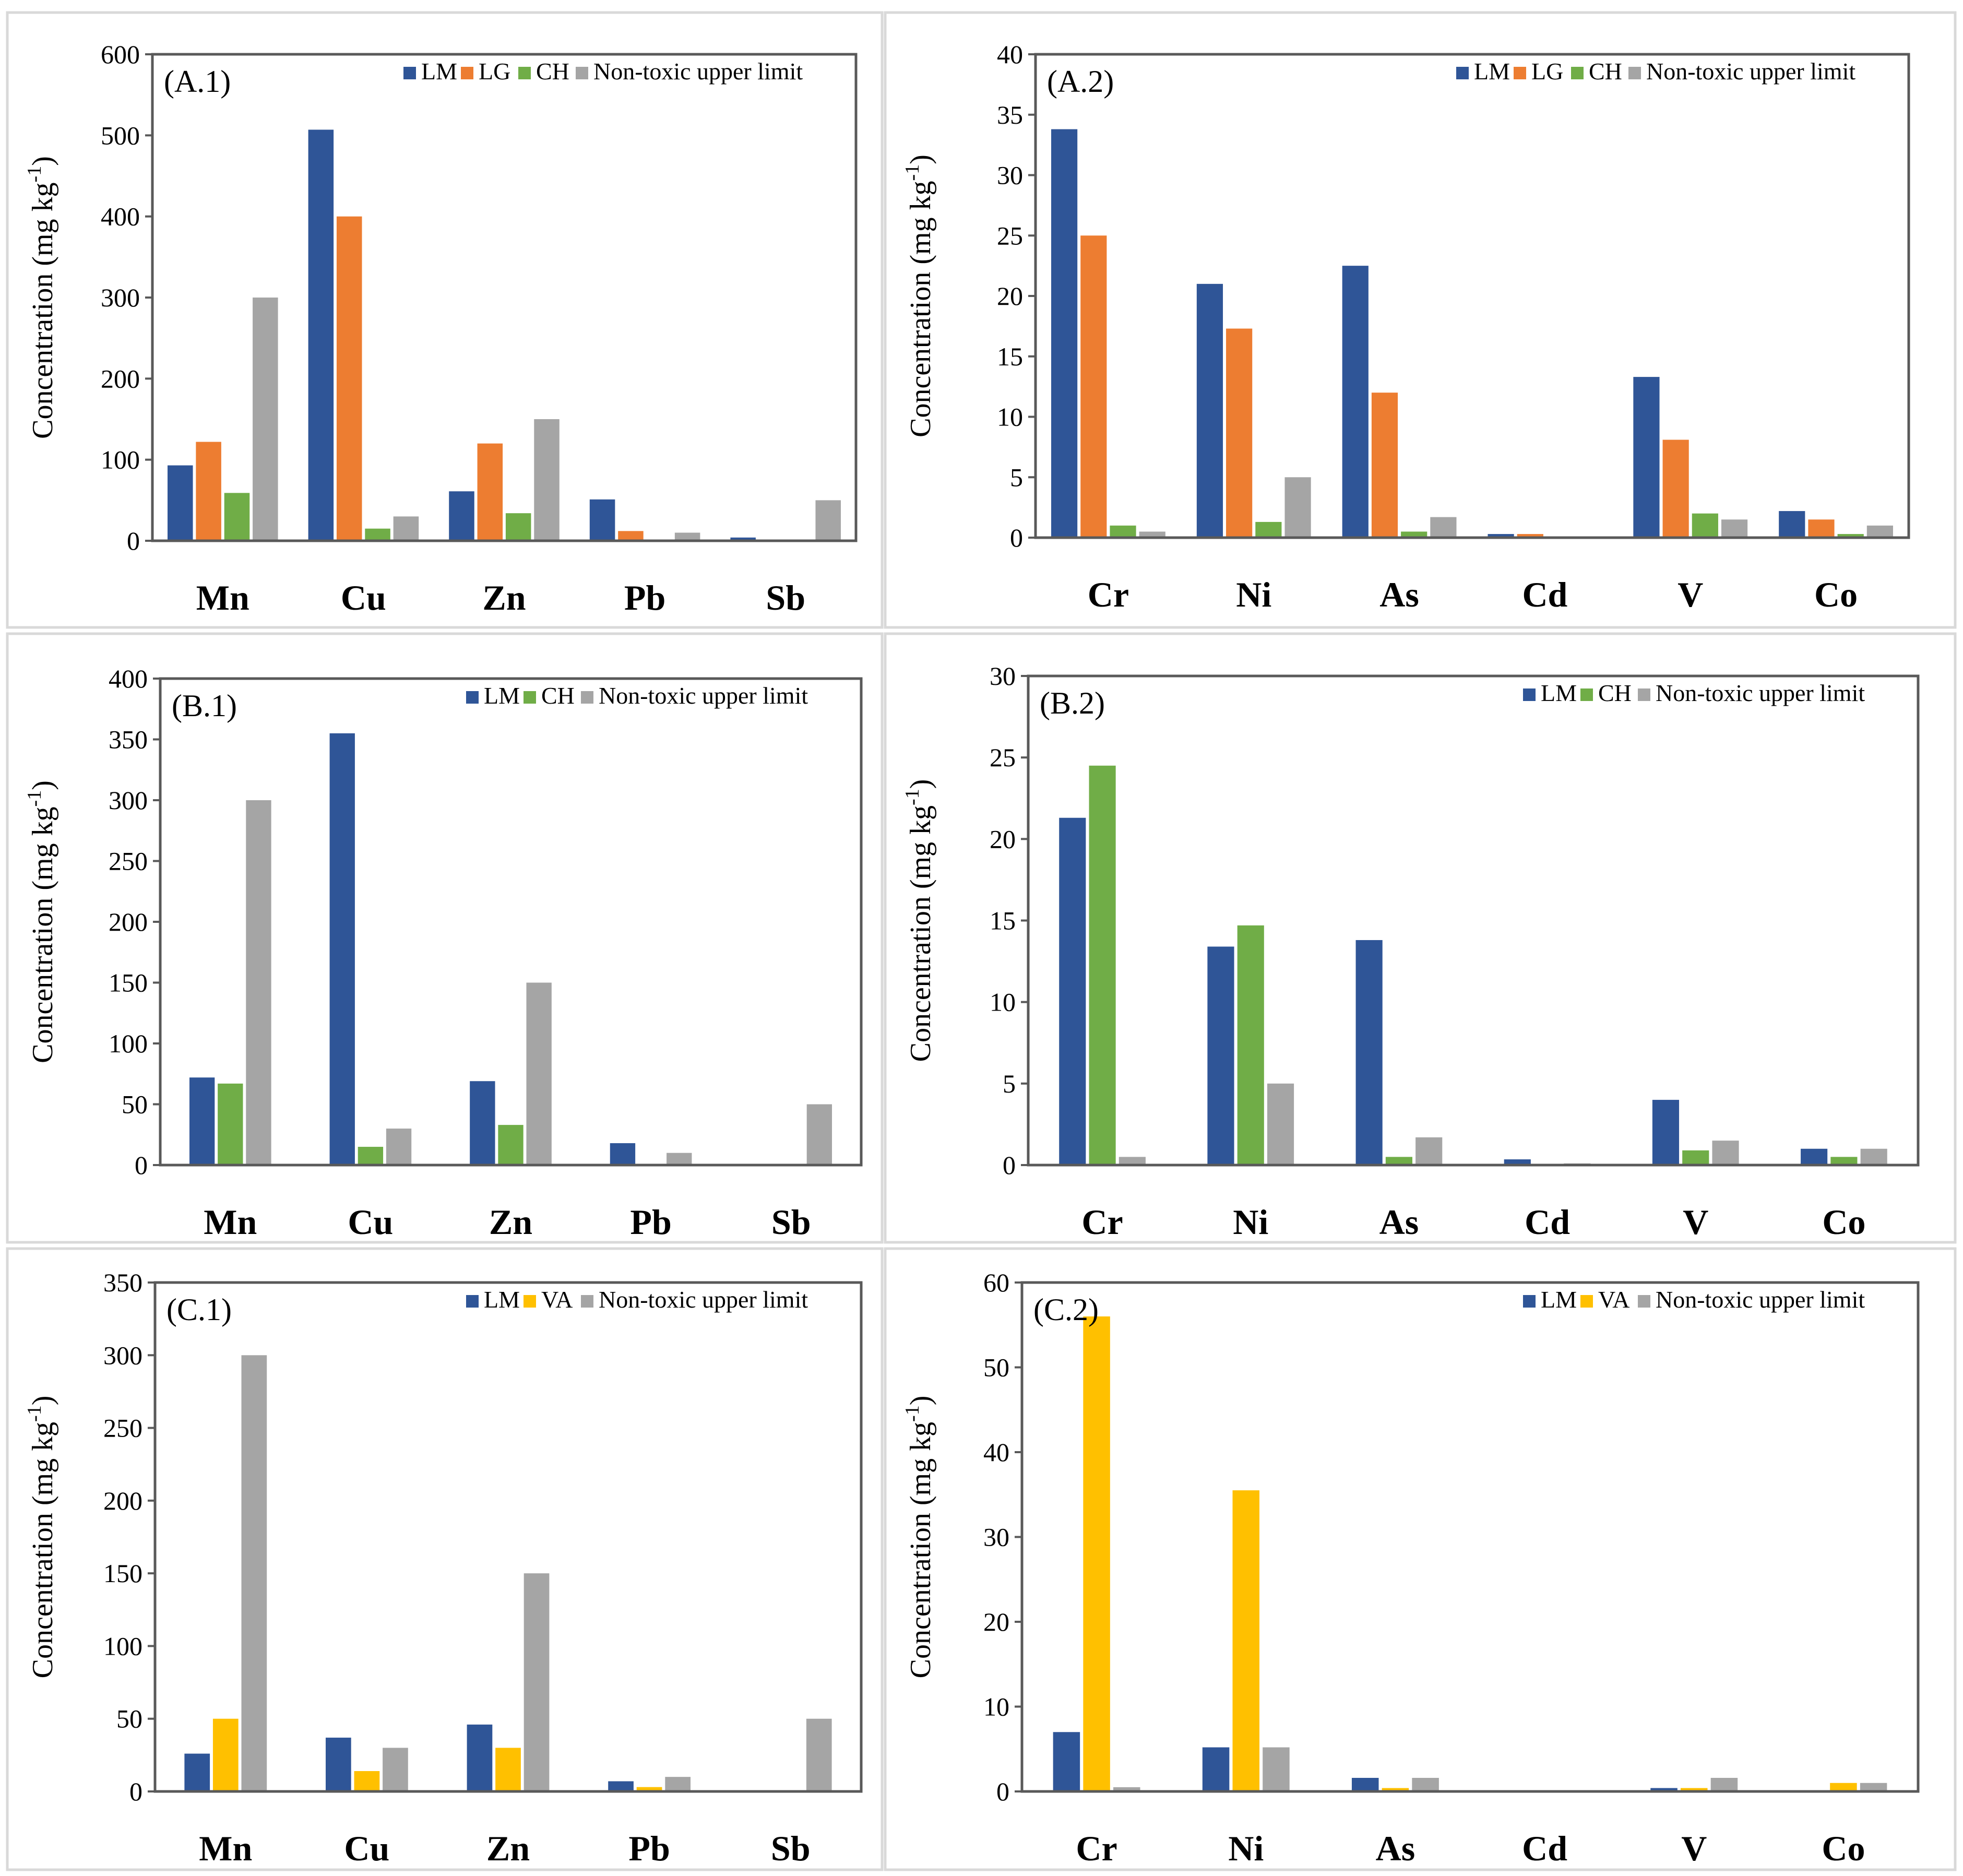 This screenshot has height=1876, width=1963. What do you see at coordinates (128, 800) in the screenshot?
I see `y-tick-label: 300` at bounding box center [128, 800].